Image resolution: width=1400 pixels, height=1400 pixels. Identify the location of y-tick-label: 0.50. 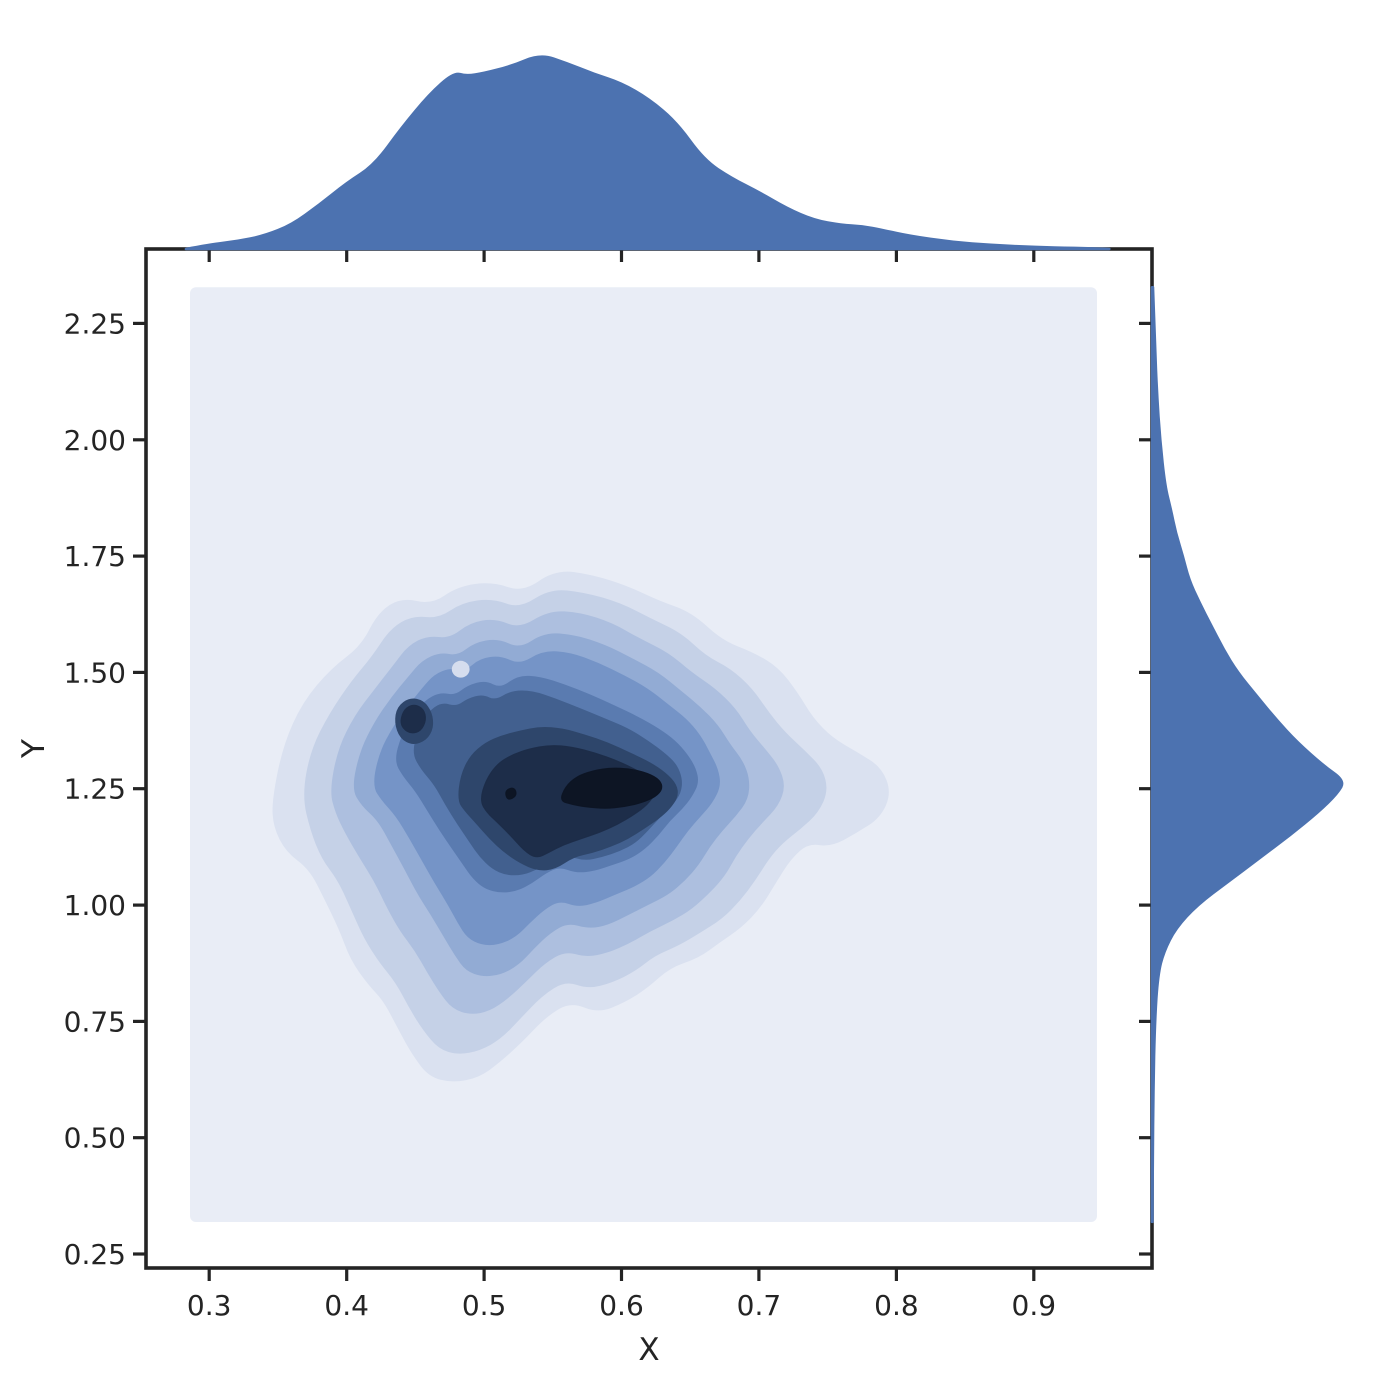
(95, 1138).